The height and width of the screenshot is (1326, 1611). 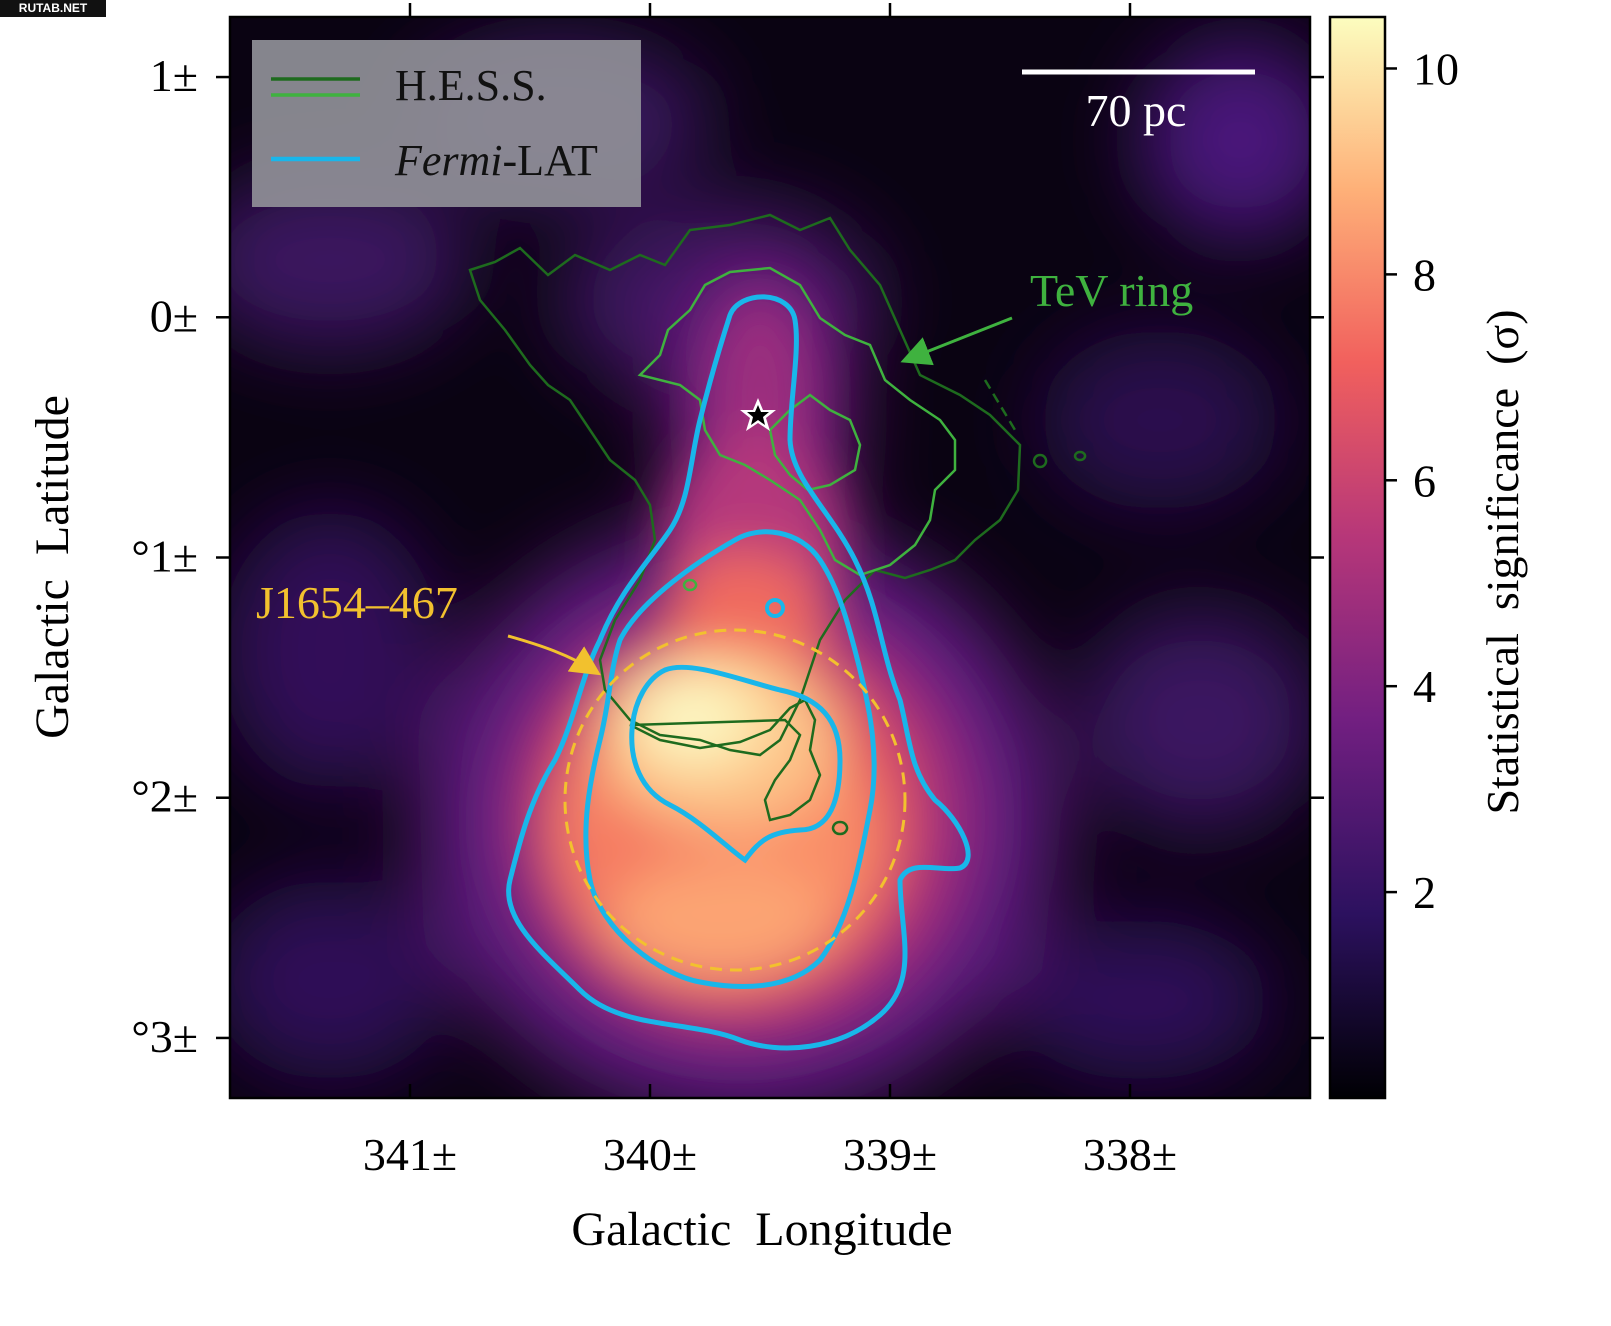 What do you see at coordinates (775, 608) in the screenshot?
I see `fermi-small-contour` at bounding box center [775, 608].